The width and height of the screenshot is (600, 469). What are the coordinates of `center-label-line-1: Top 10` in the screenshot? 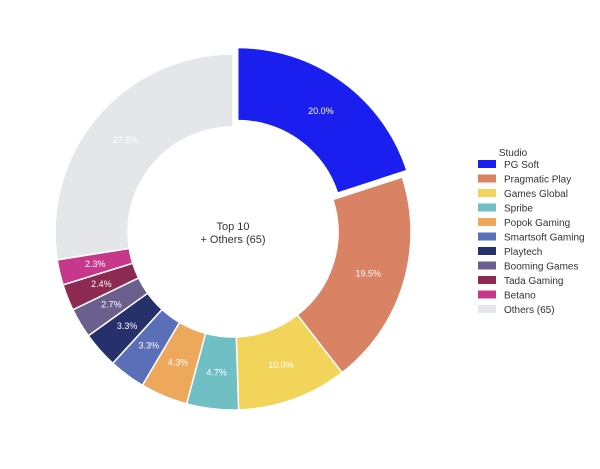 It's located at (232, 227).